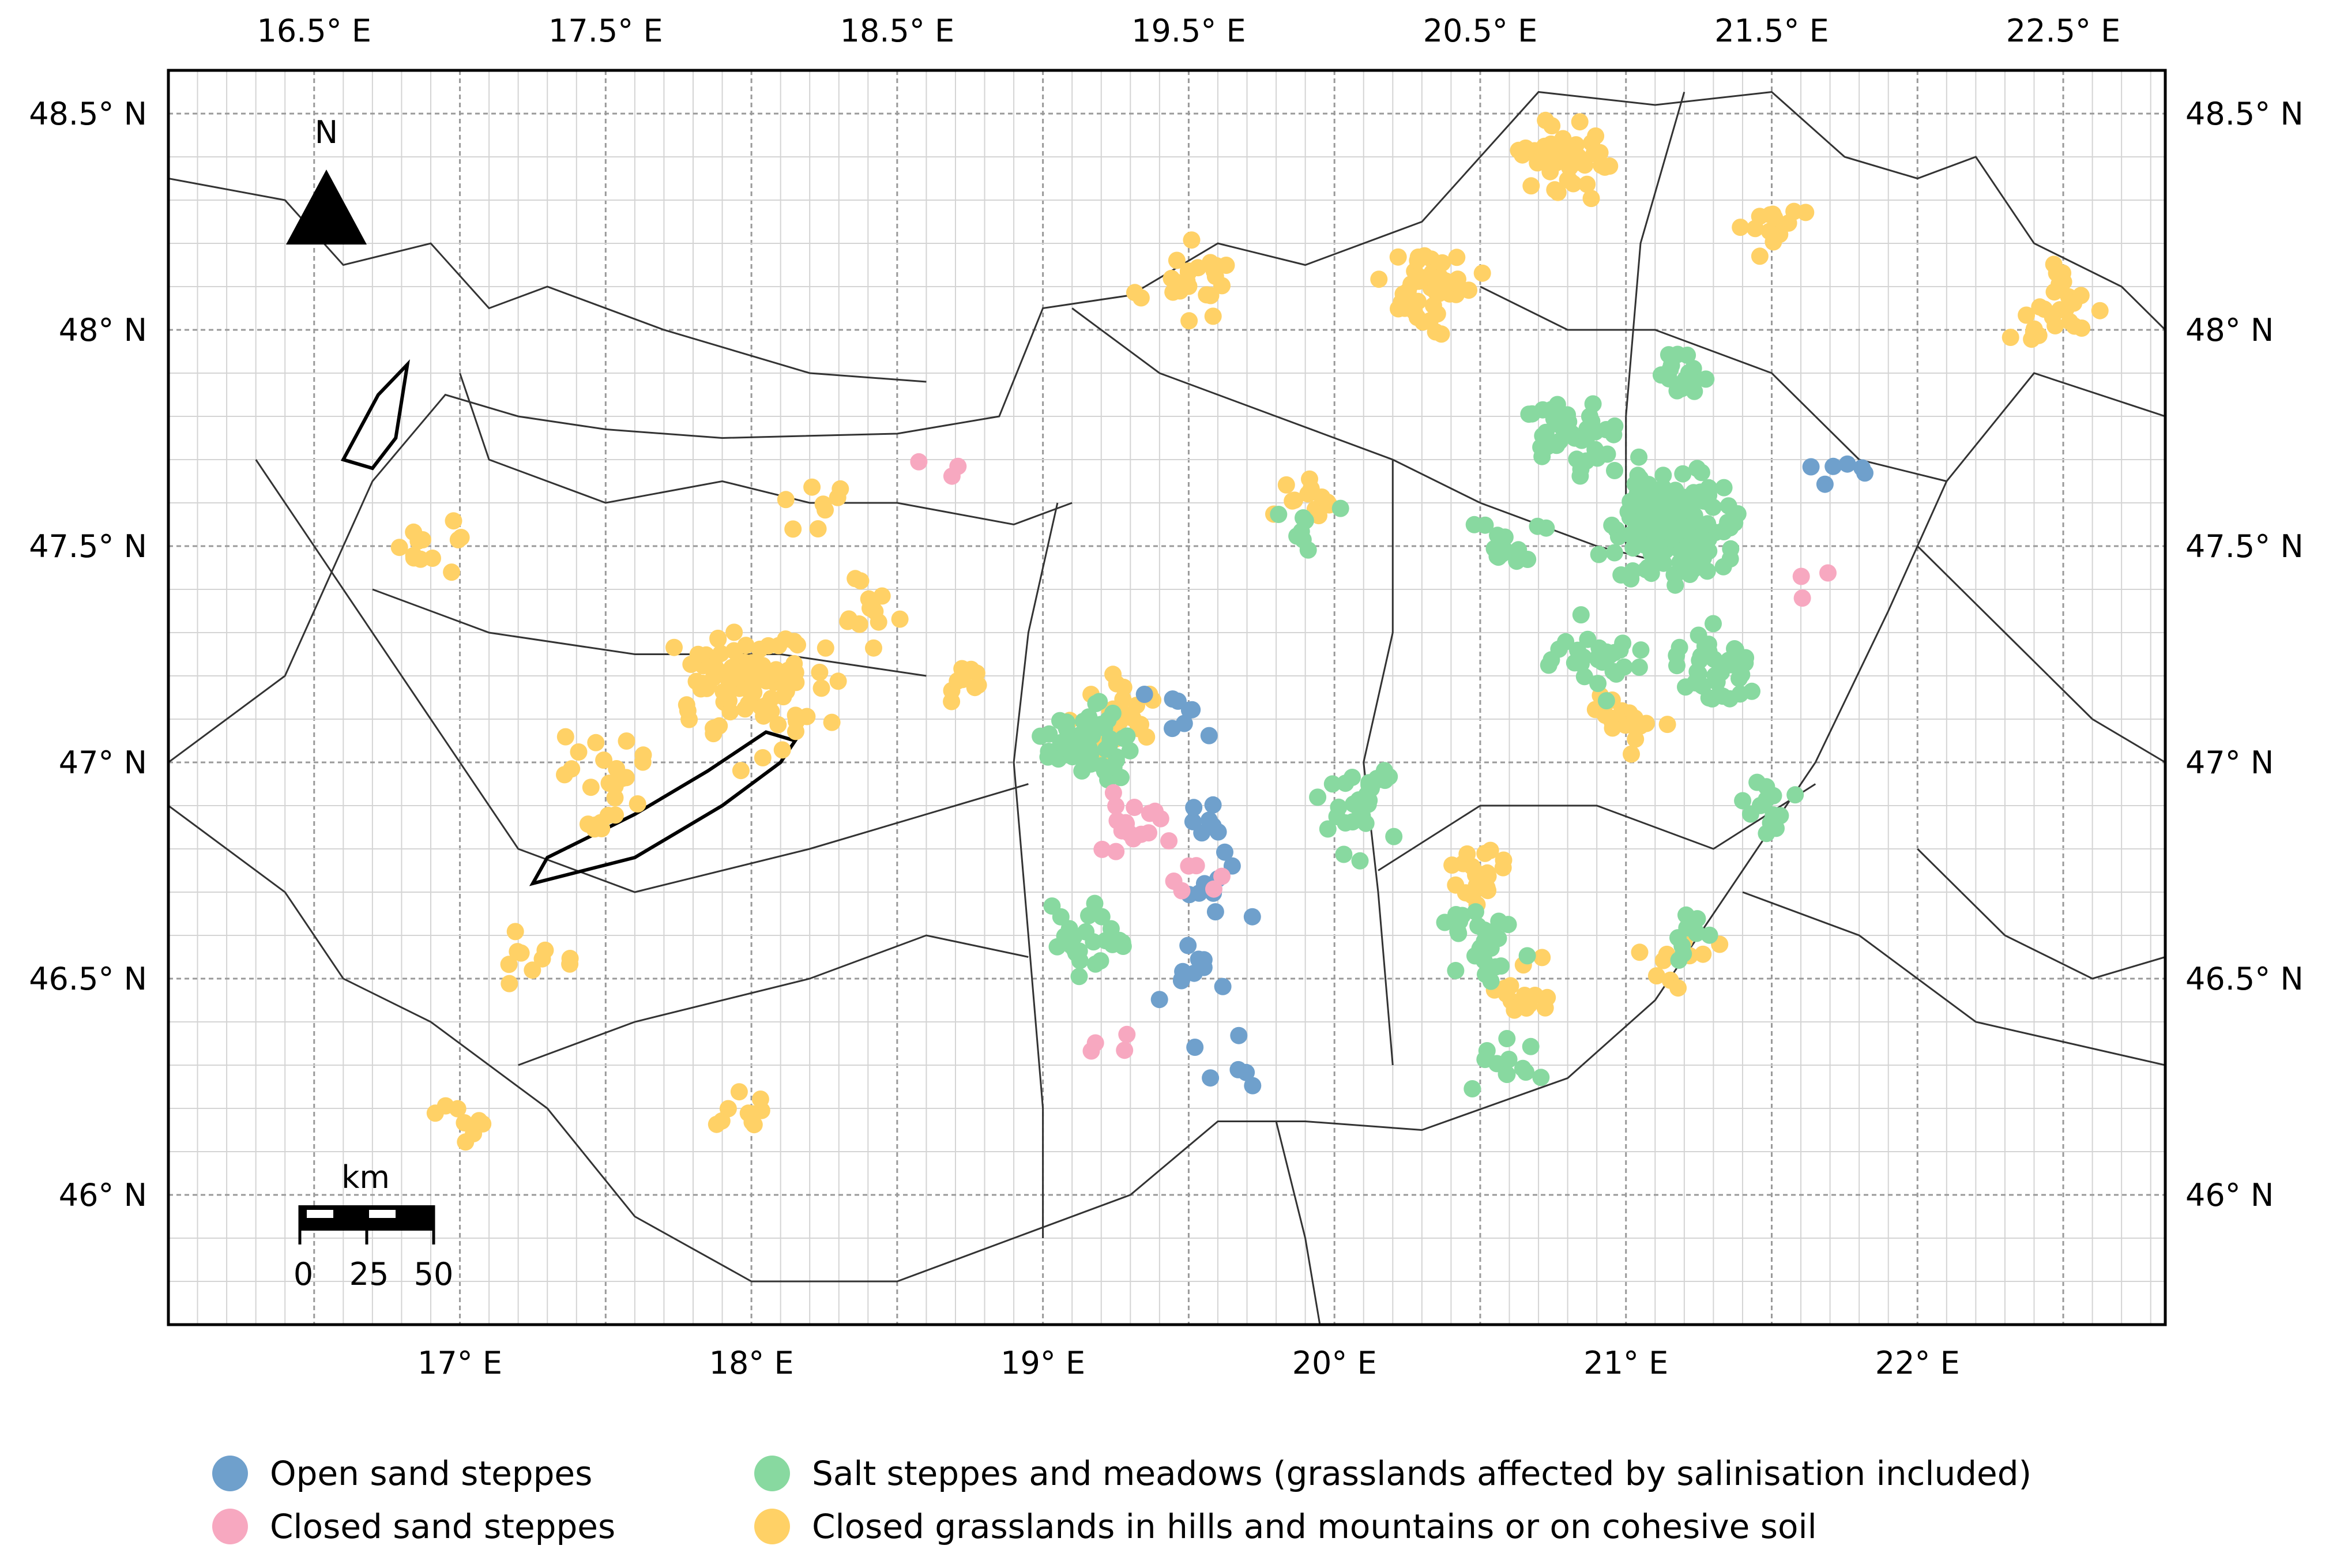  Describe the element at coordinates (431, 1474) in the screenshot. I see `legend-label-open-sand: Open sand steppes` at that location.